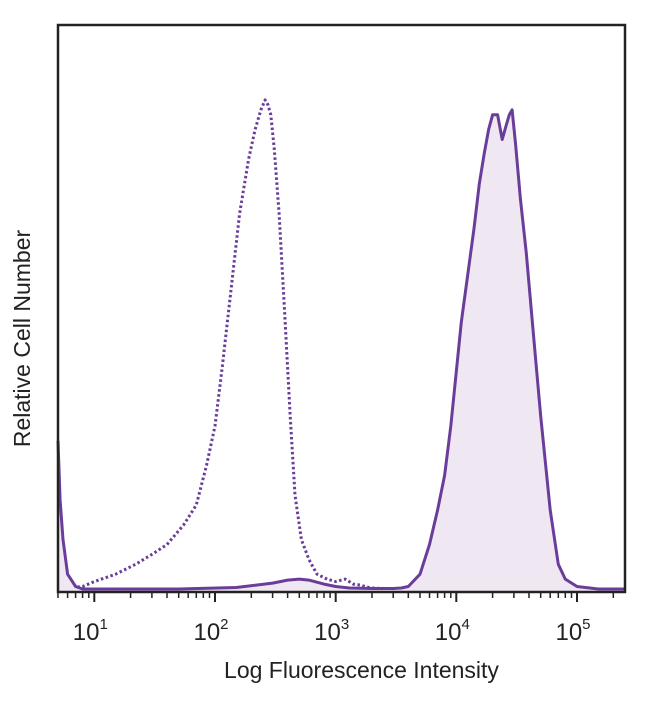 The width and height of the screenshot is (650, 704). What do you see at coordinates (361, 670) in the screenshot?
I see `x-axis-title: Log Fluorescence Intensity` at bounding box center [361, 670].